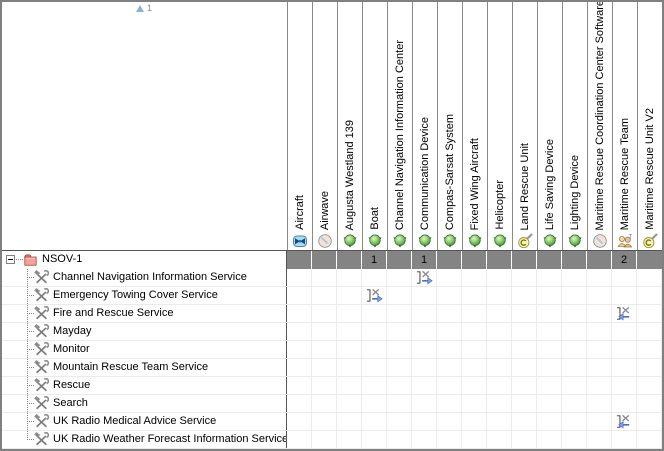 This screenshot has width=664, height=451. What do you see at coordinates (144, 367) in the screenshot?
I see `row-label-mountain-rescue-team-service: Mountain Rescue Team Service` at bounding box center [144, 367].